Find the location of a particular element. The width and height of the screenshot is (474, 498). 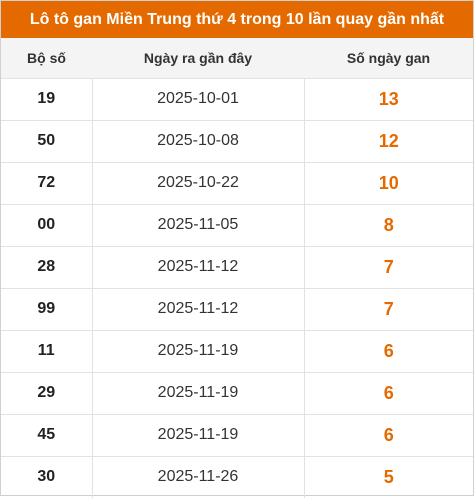

row-days: 13 is located at coordinates (388, 99).